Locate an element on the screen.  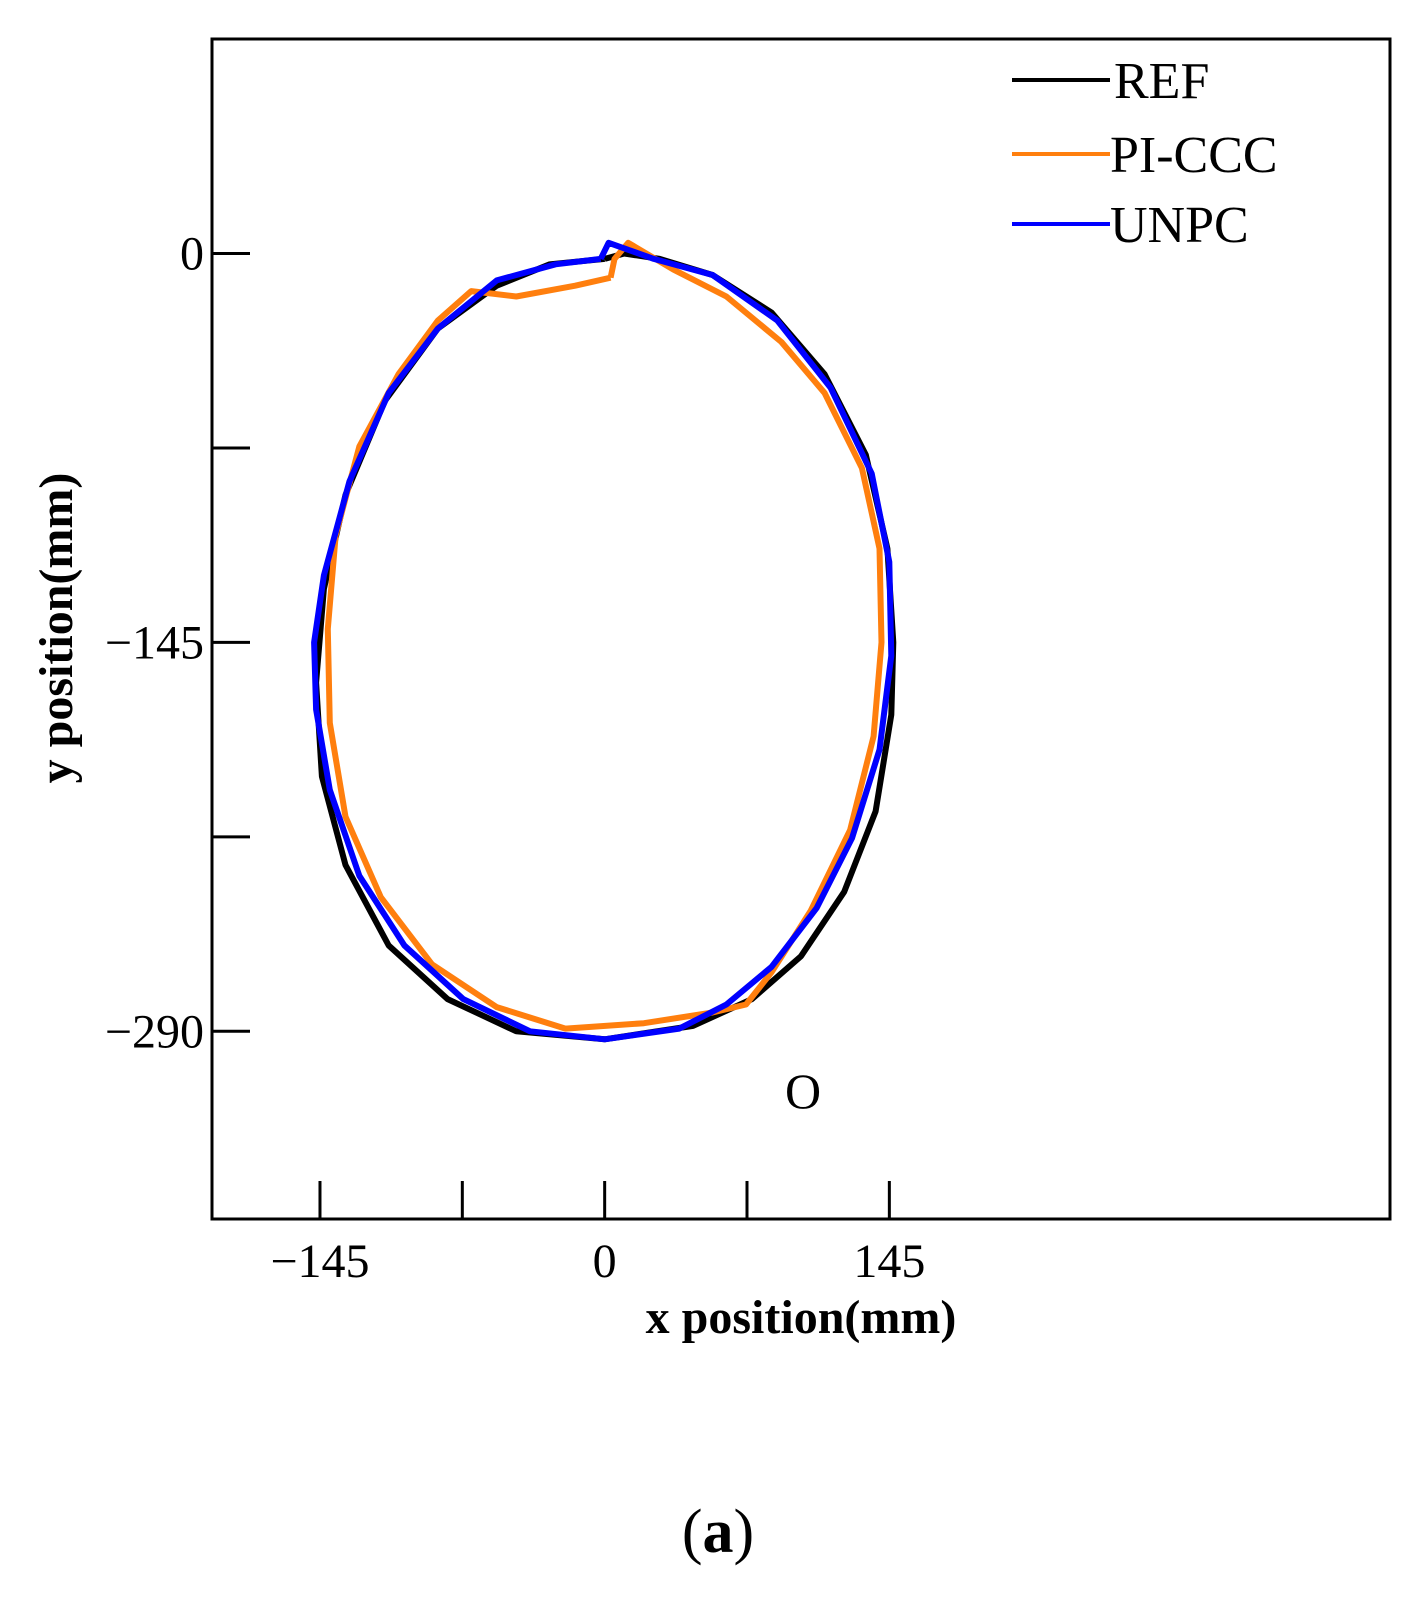
panel-label: (a) is located at coordinates (718, 1532).